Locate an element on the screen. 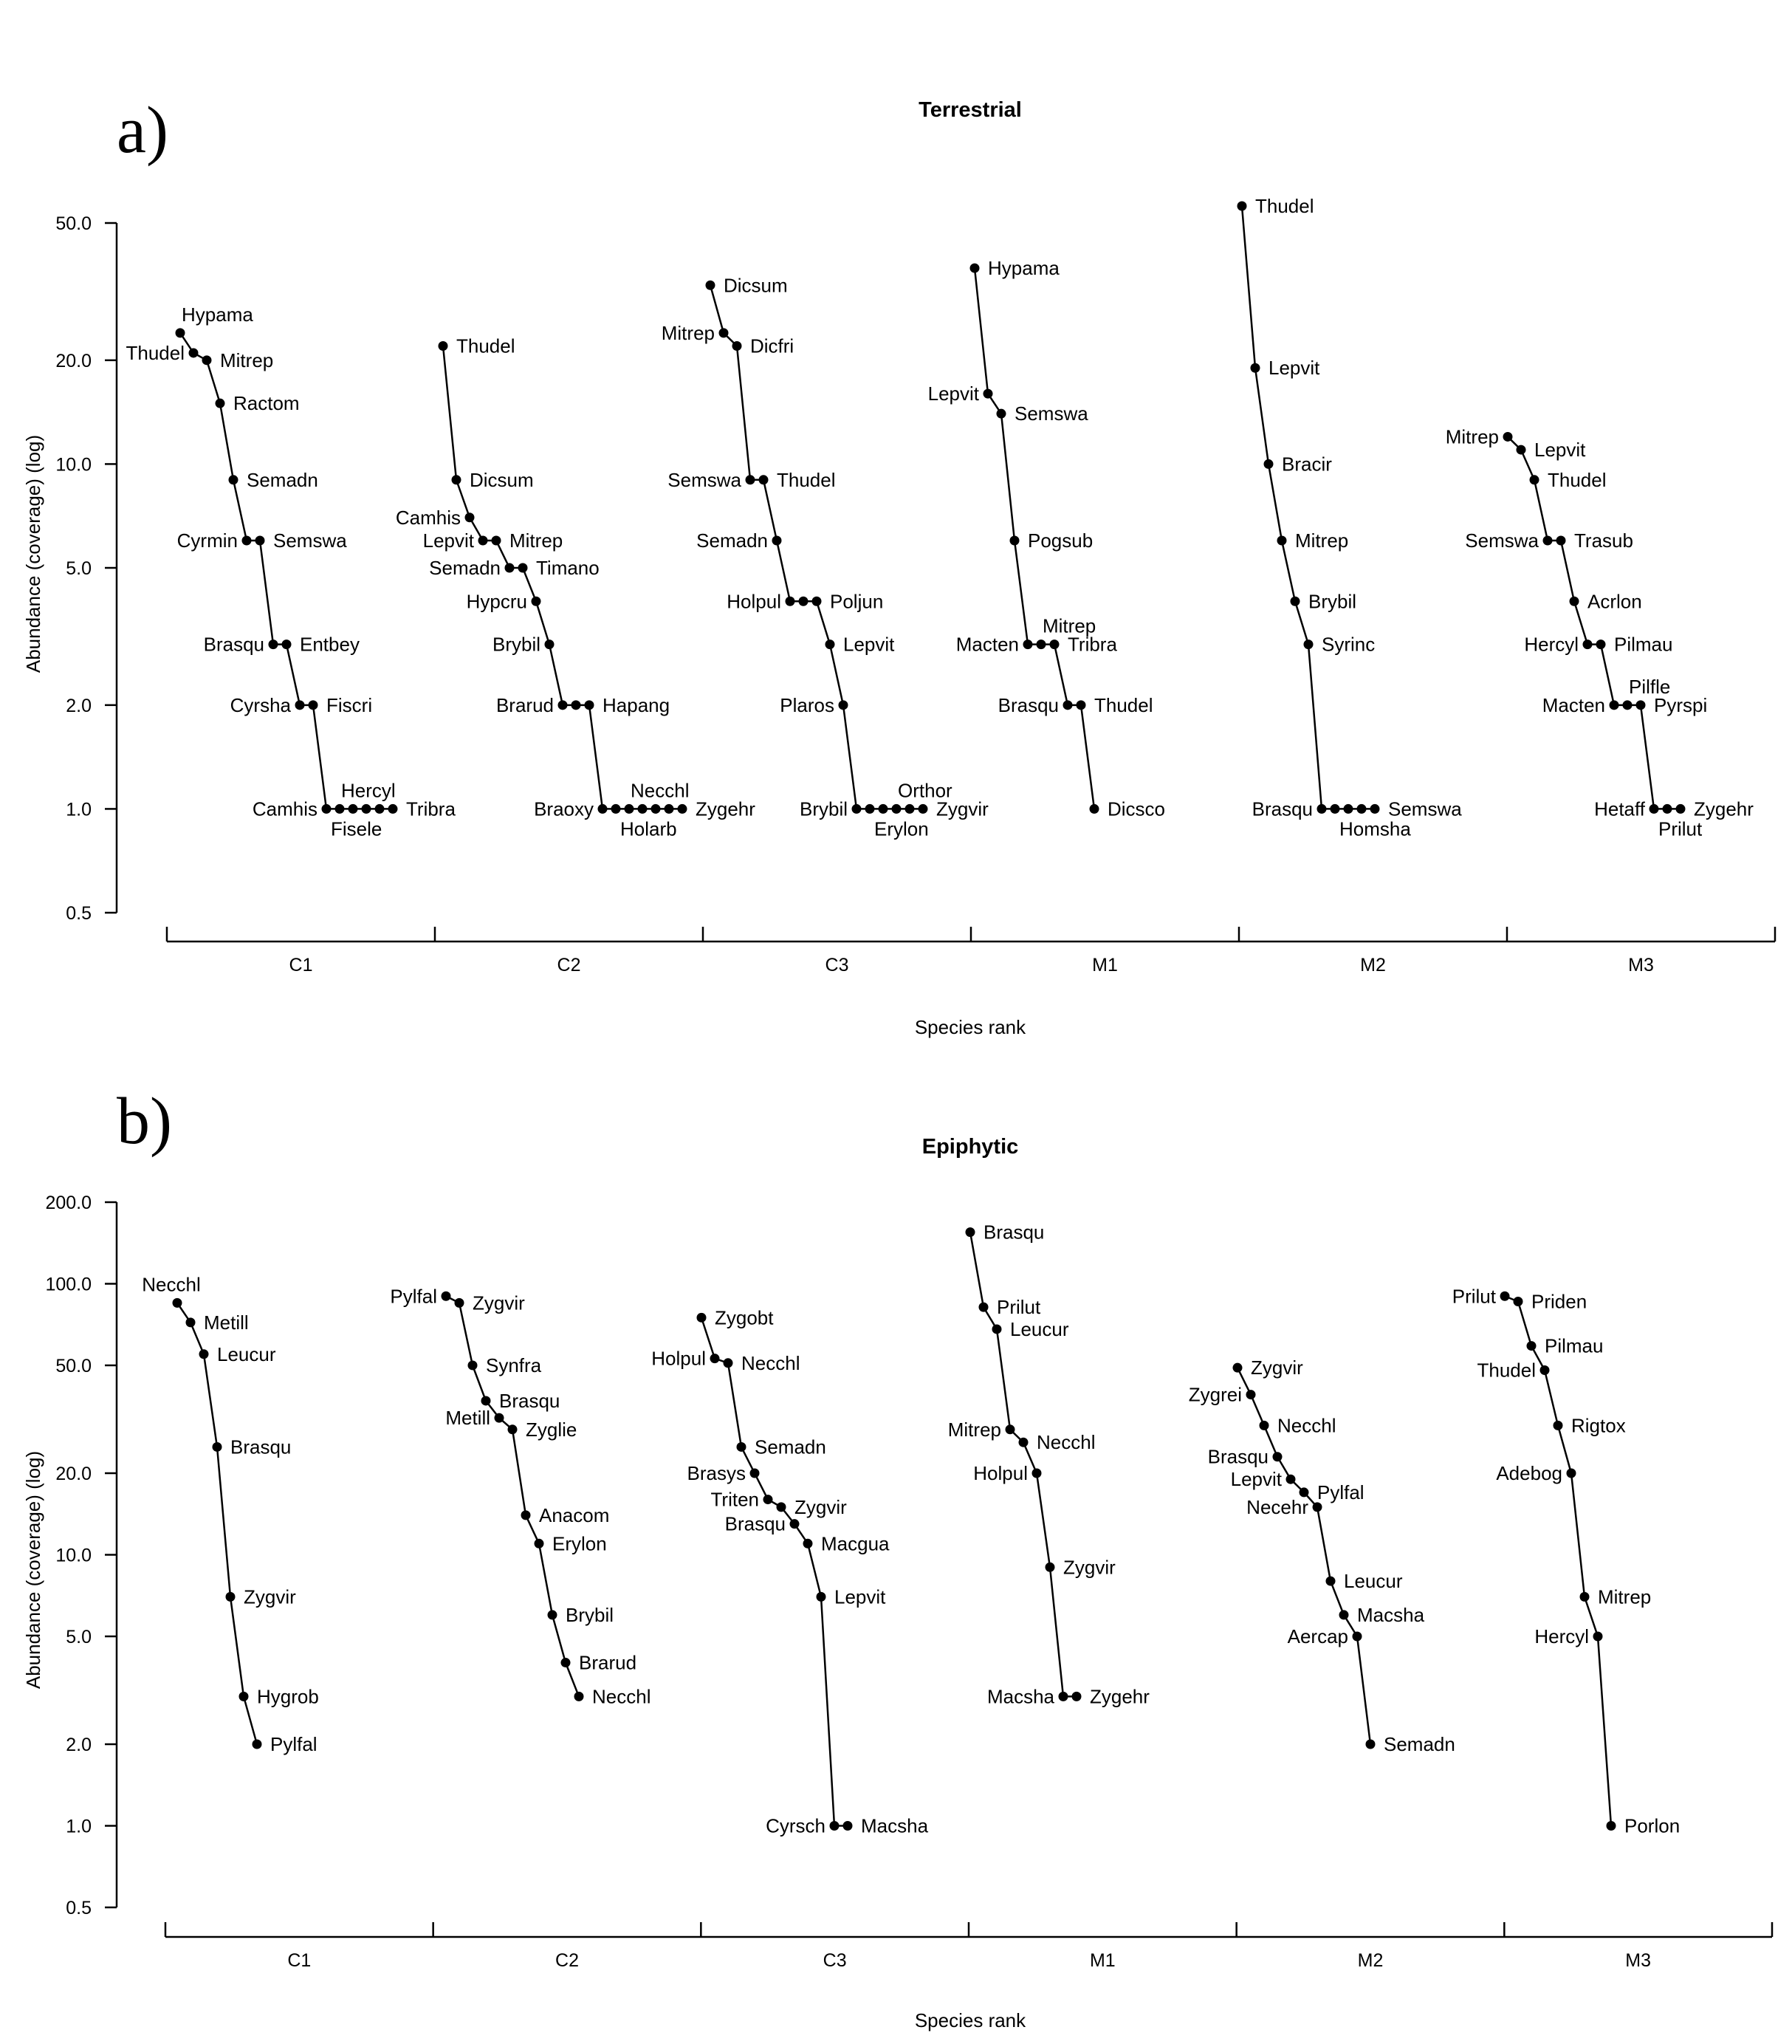 The height and width of the screenshot is (2044, 1792). species-label: Lepvit is located at coordinates (1560, 450).